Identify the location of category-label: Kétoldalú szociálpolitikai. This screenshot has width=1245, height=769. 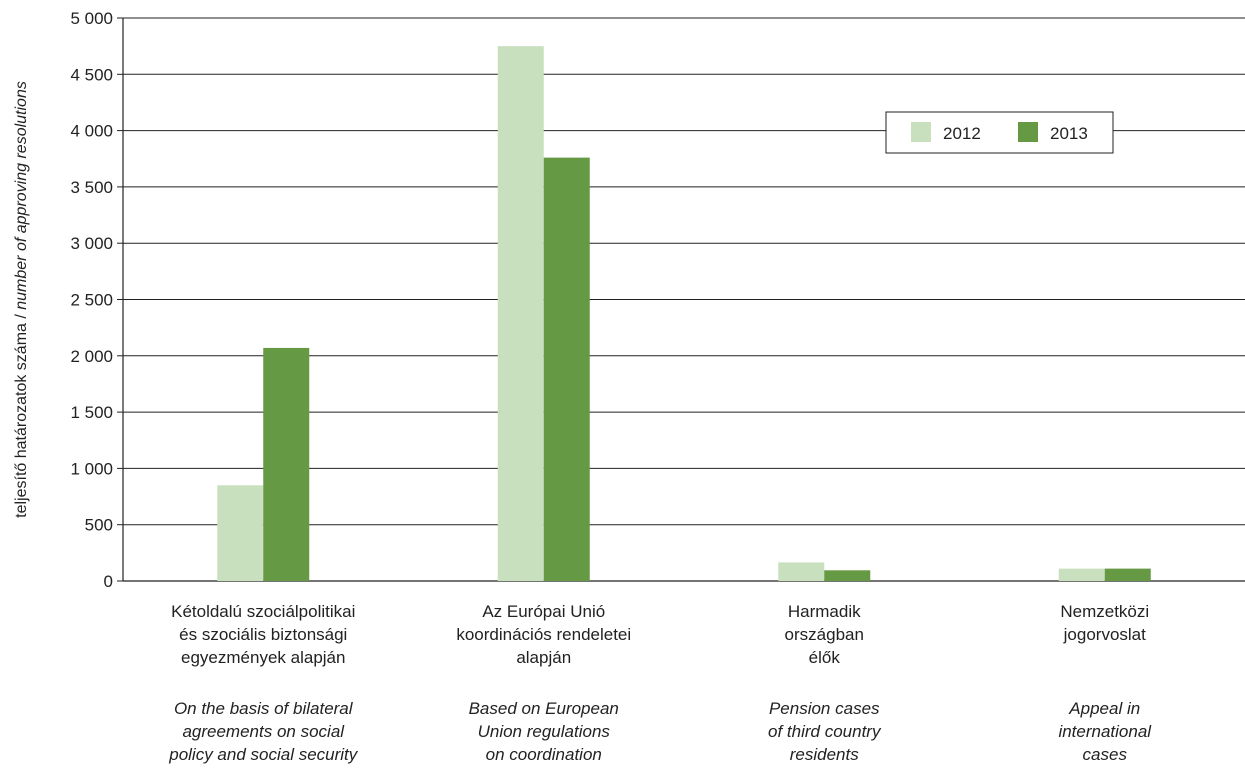
(263, 611).